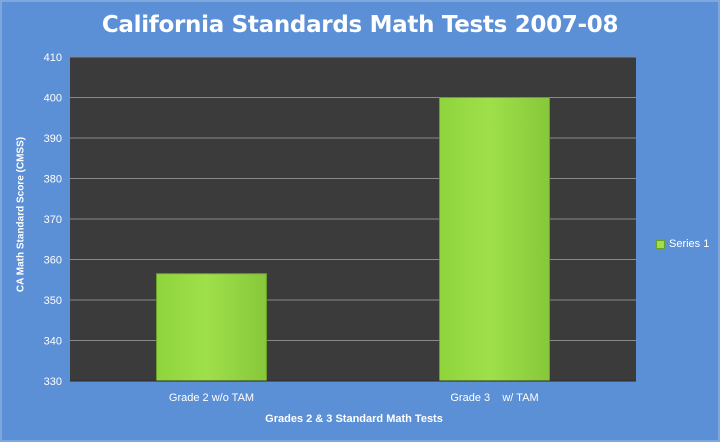 This screenshot has height=442, width=720. I want to click on y-tick-label: 340, so click(53, 342).